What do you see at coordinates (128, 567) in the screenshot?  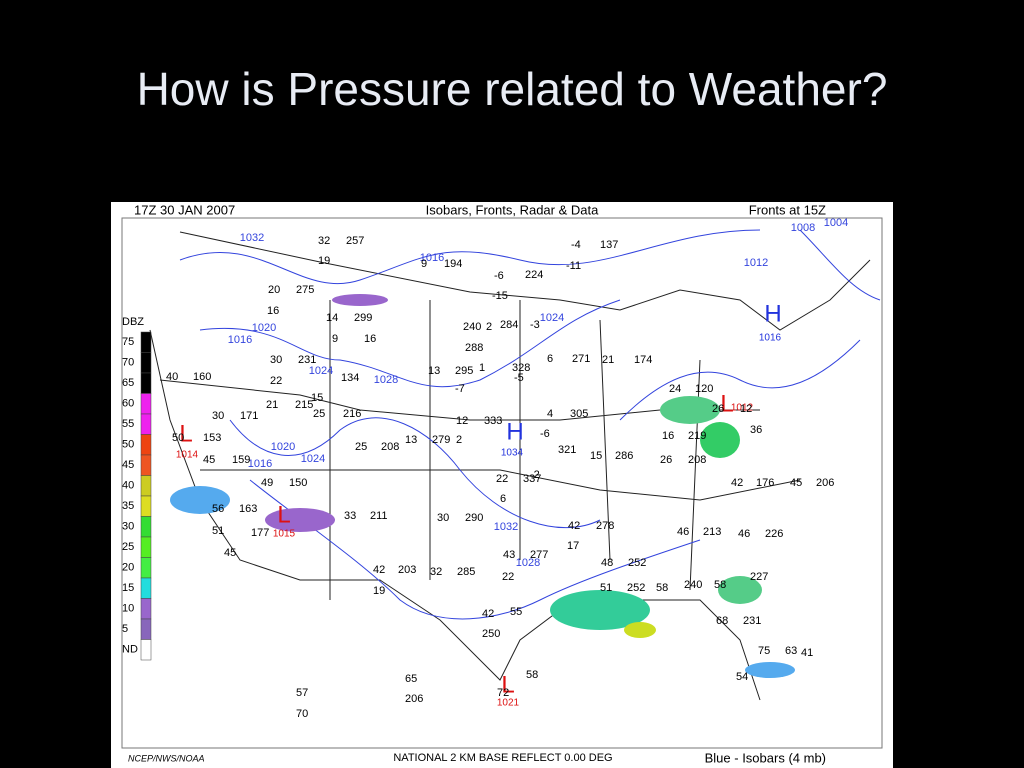 I see `legend-label: 20` at bounding box center [128, 567].